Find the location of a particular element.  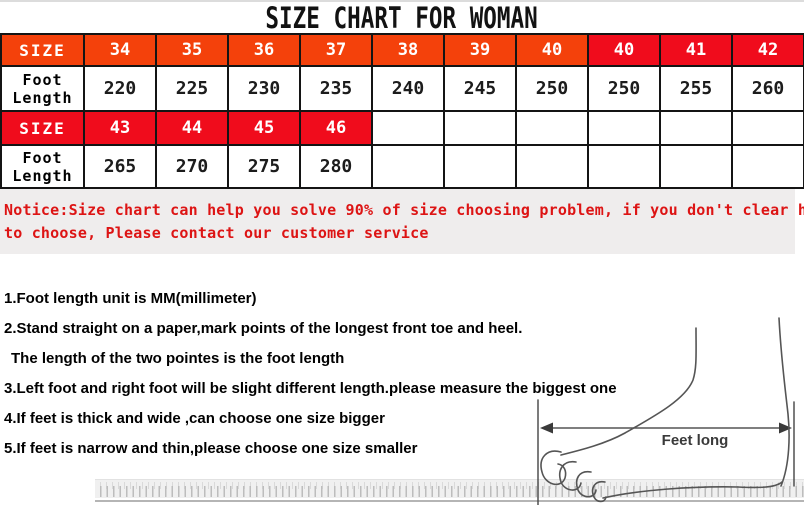

table-row-size-1: SIZE 34 35 36 37 38 39 40 40 41 42 is located at coordinates (402, 50).